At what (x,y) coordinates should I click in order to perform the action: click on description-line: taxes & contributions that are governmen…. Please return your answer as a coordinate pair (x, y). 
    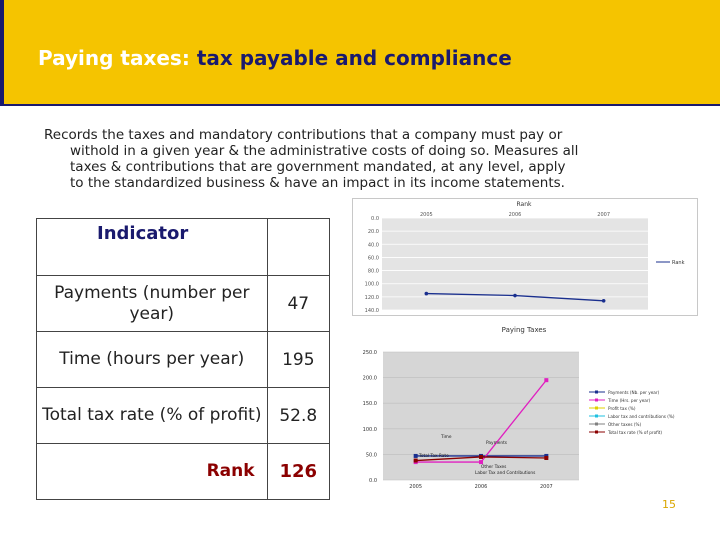
    Looking at the image, I should click on (318, 167).